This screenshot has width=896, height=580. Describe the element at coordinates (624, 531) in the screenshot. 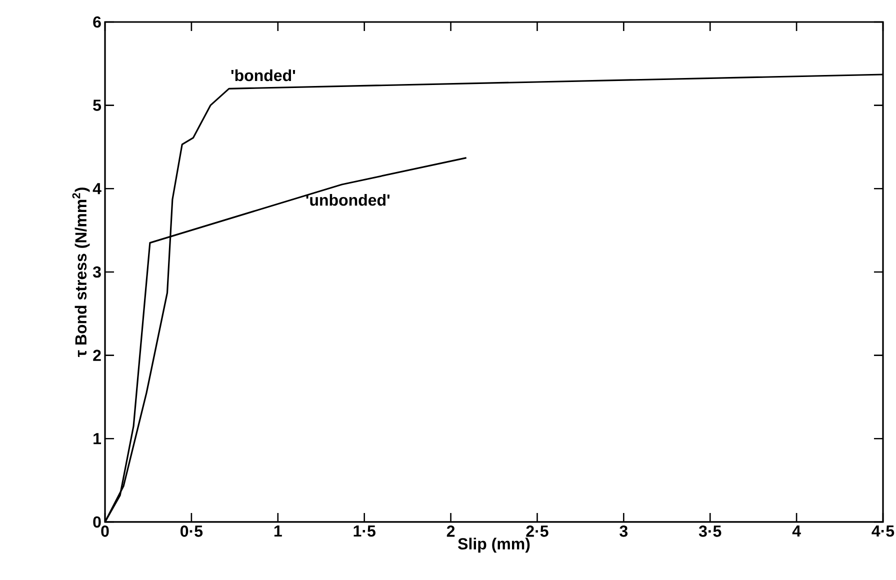

I see `x-tick-label: 3` at that location.